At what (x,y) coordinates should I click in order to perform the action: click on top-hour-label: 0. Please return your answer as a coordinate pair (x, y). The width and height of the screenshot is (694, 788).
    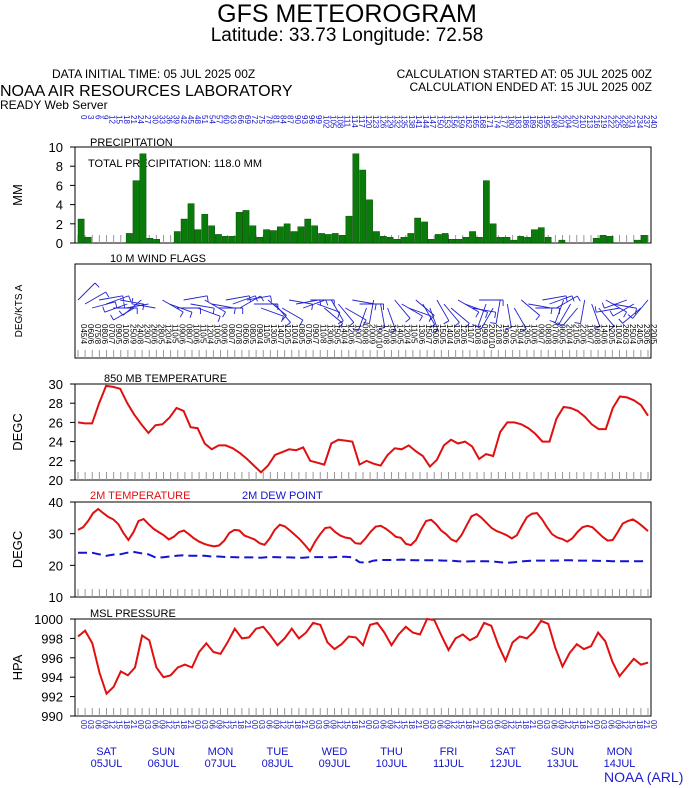
    Looking at the image, I should click on (83, 117).